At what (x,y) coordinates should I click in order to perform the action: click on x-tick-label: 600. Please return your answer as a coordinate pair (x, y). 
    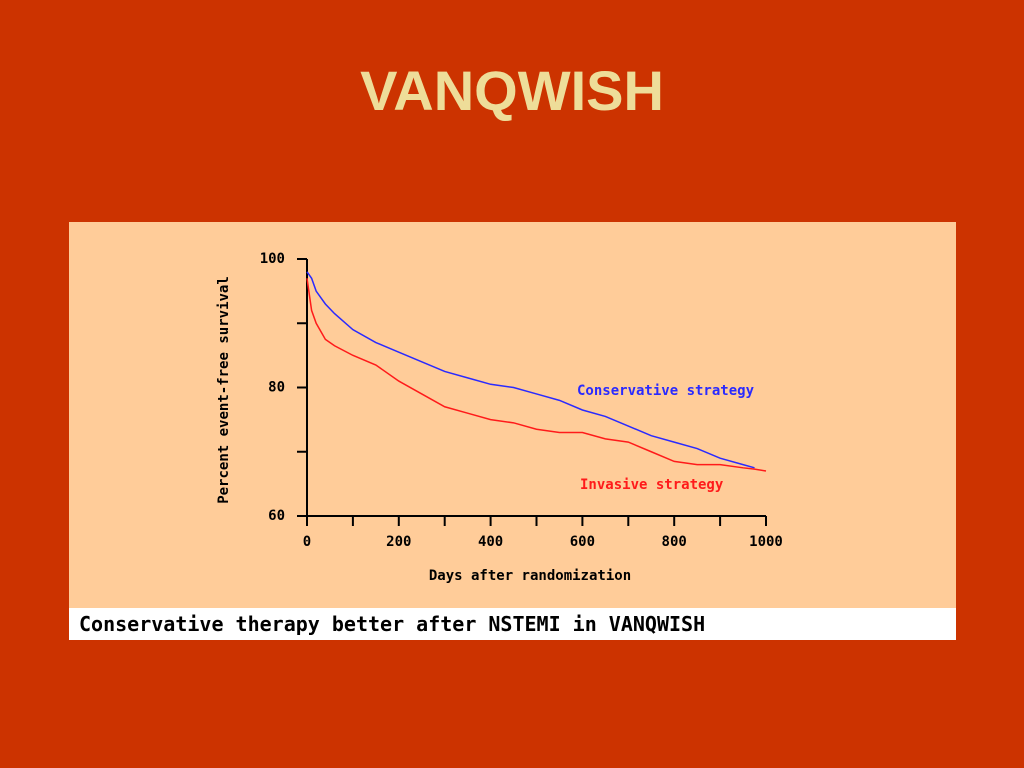
    Looking at the image, I should click on (582, 542).